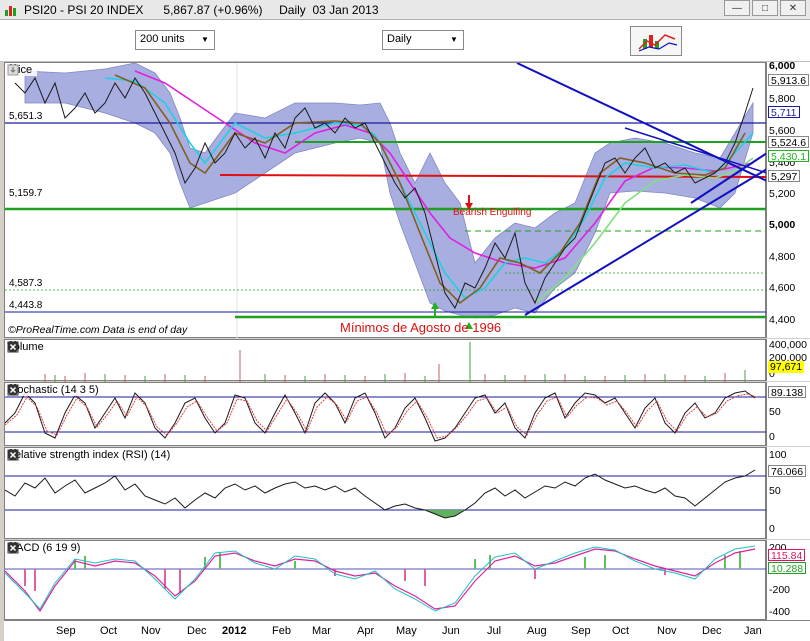 Image resolution: width=810 pixels, height=641 pixels. Describe the element at coordinates (788, 580) in the screenshot. I see `macd-axis: 200 0 -200 -400 115.84 10.288` at that location.